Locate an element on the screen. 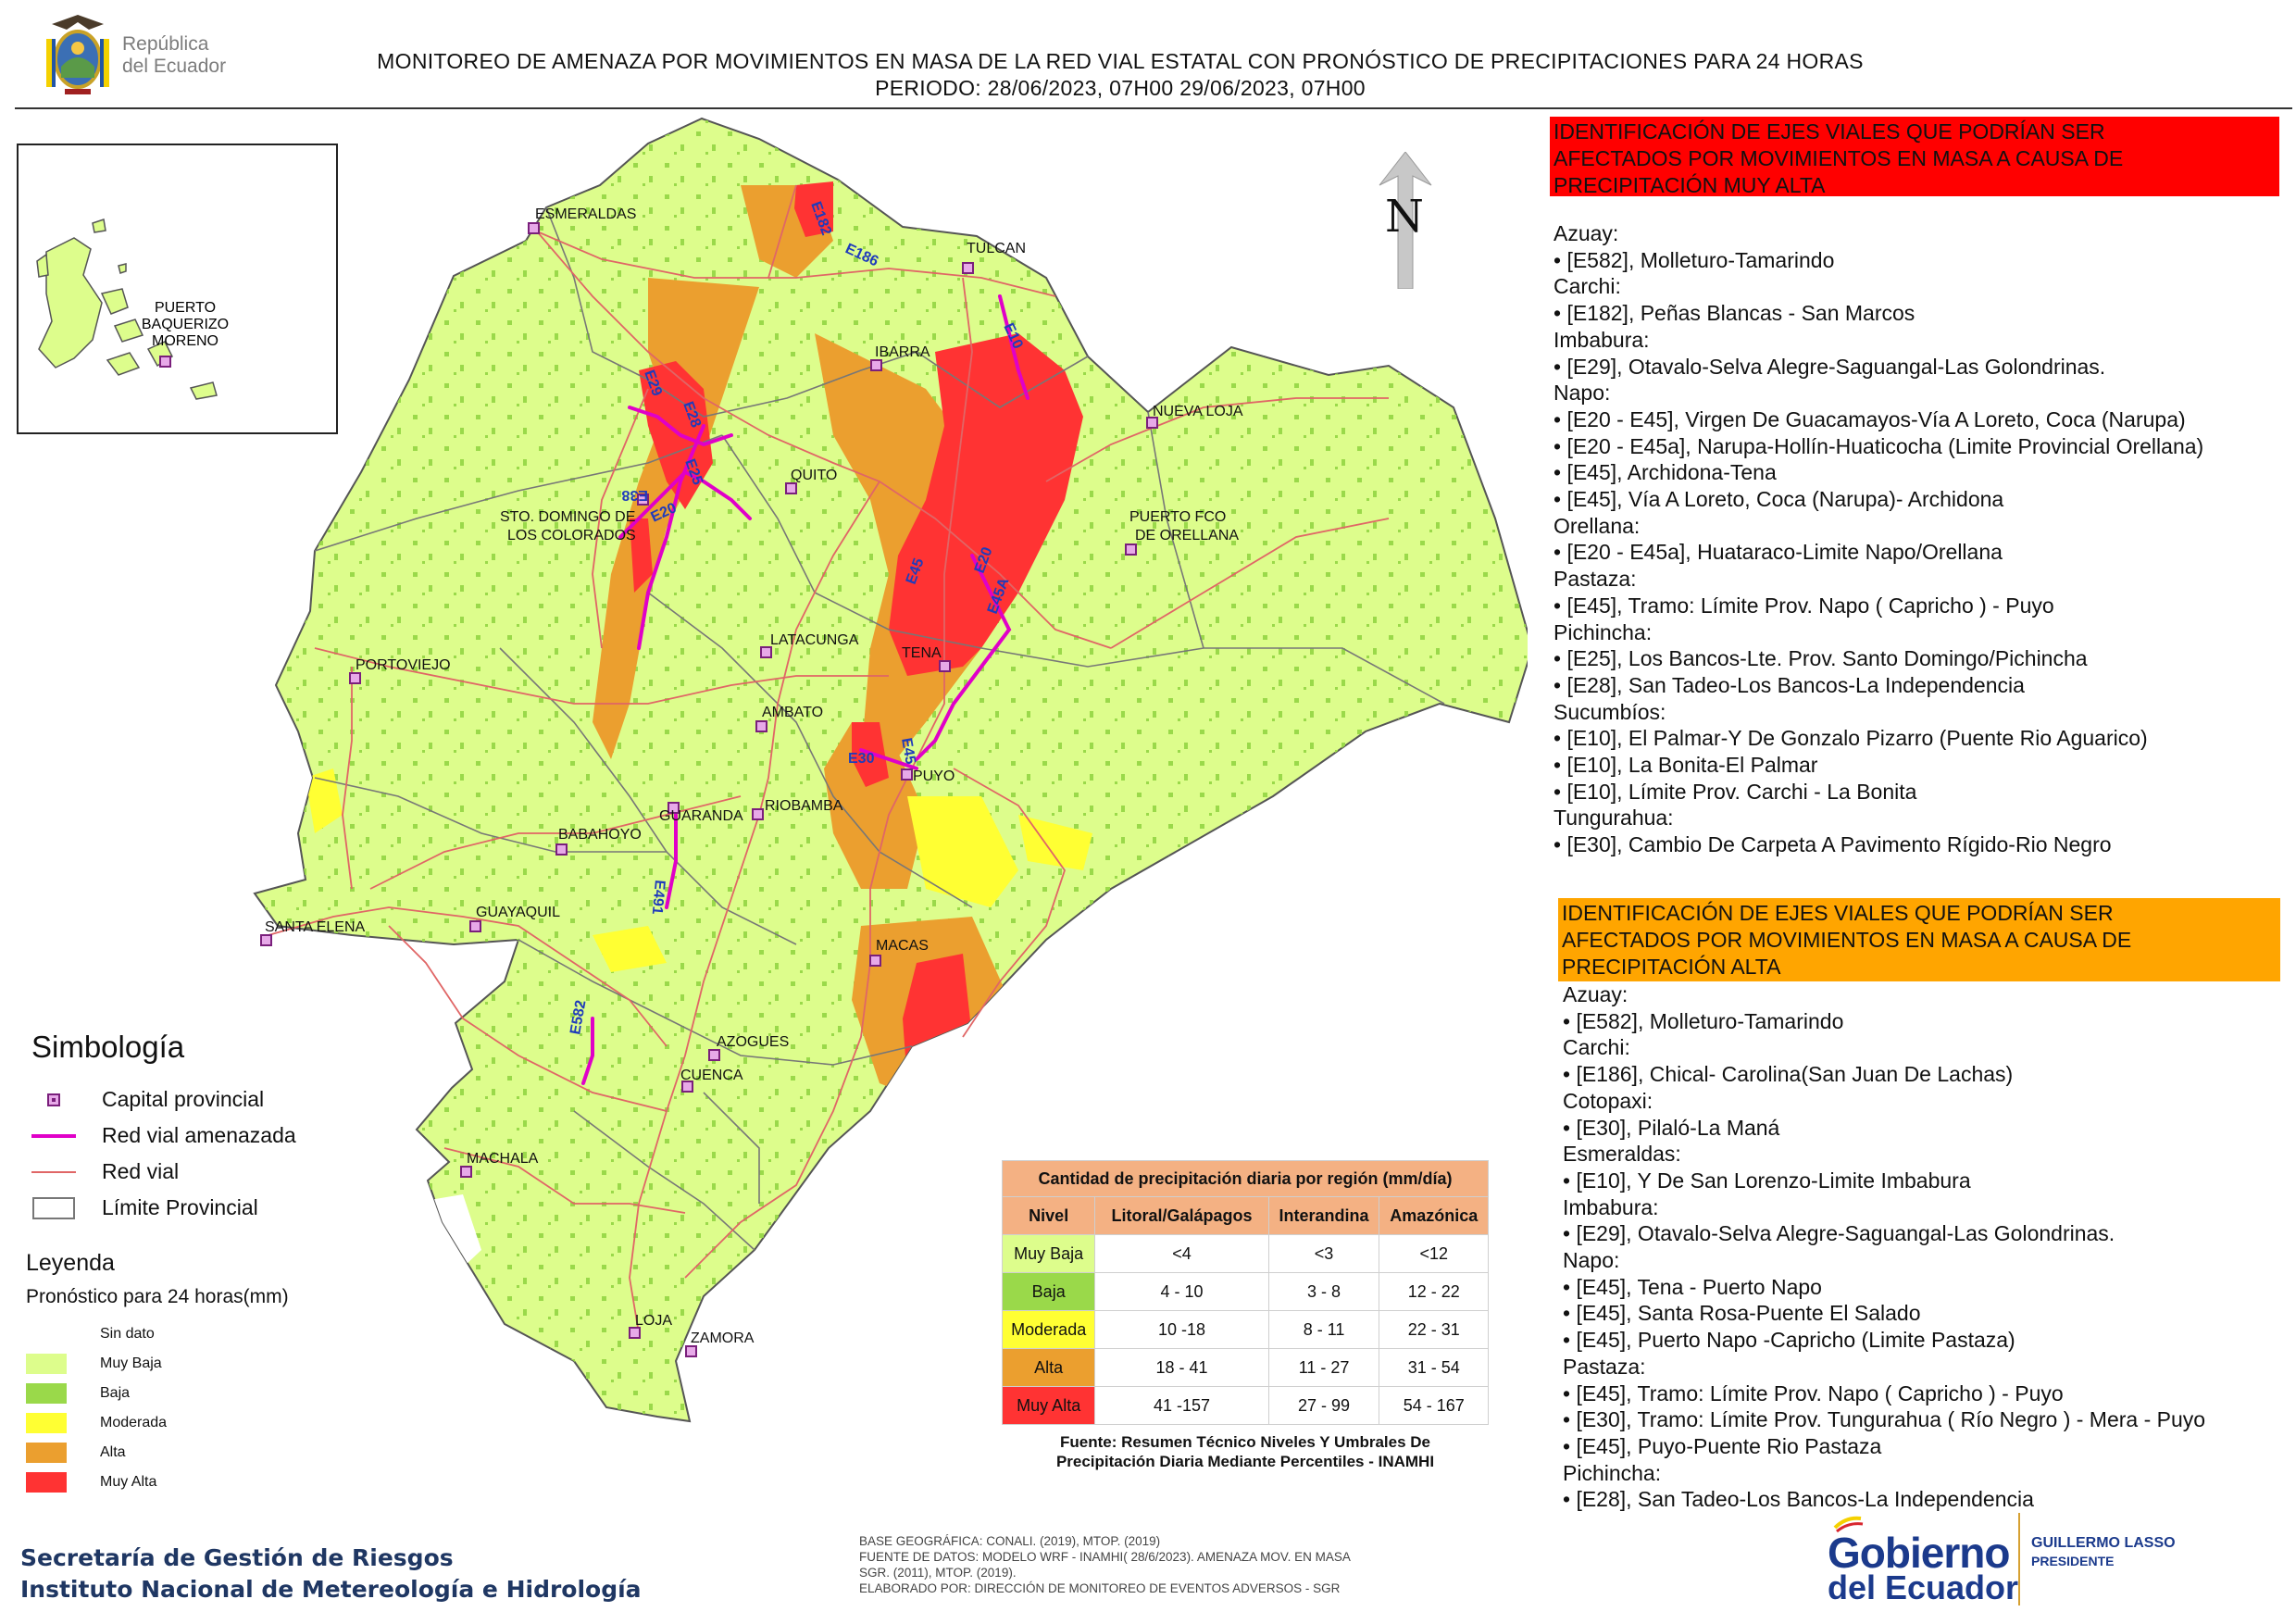 The height and width of the screenshot is (1624, 2296). city-quito: QUITO is located at coordinates (811, 481).